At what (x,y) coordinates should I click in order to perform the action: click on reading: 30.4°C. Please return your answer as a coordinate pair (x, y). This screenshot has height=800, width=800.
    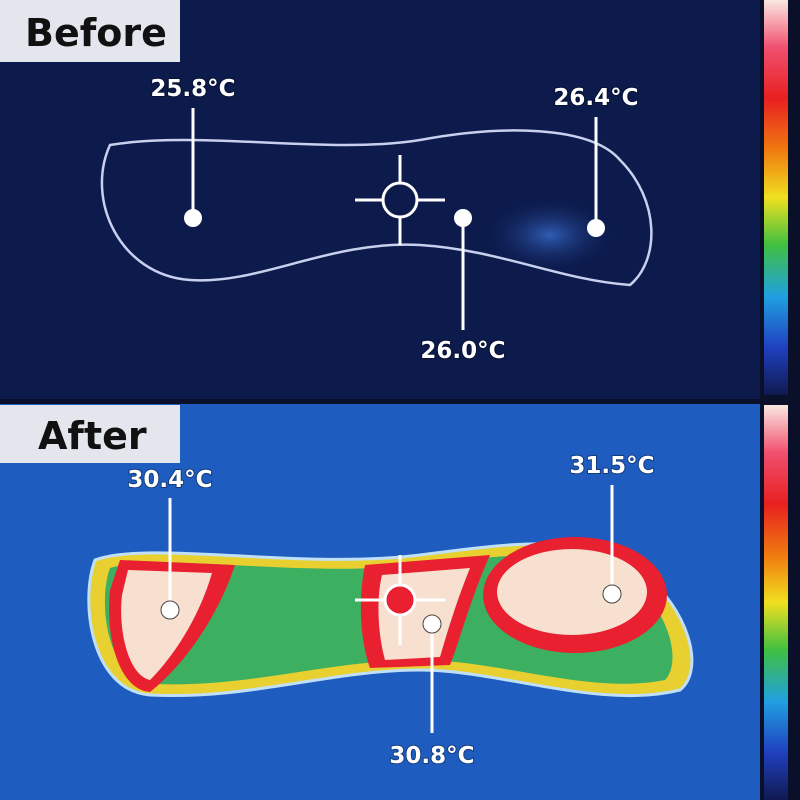
    Looking at the image, I should click on (169, 480).